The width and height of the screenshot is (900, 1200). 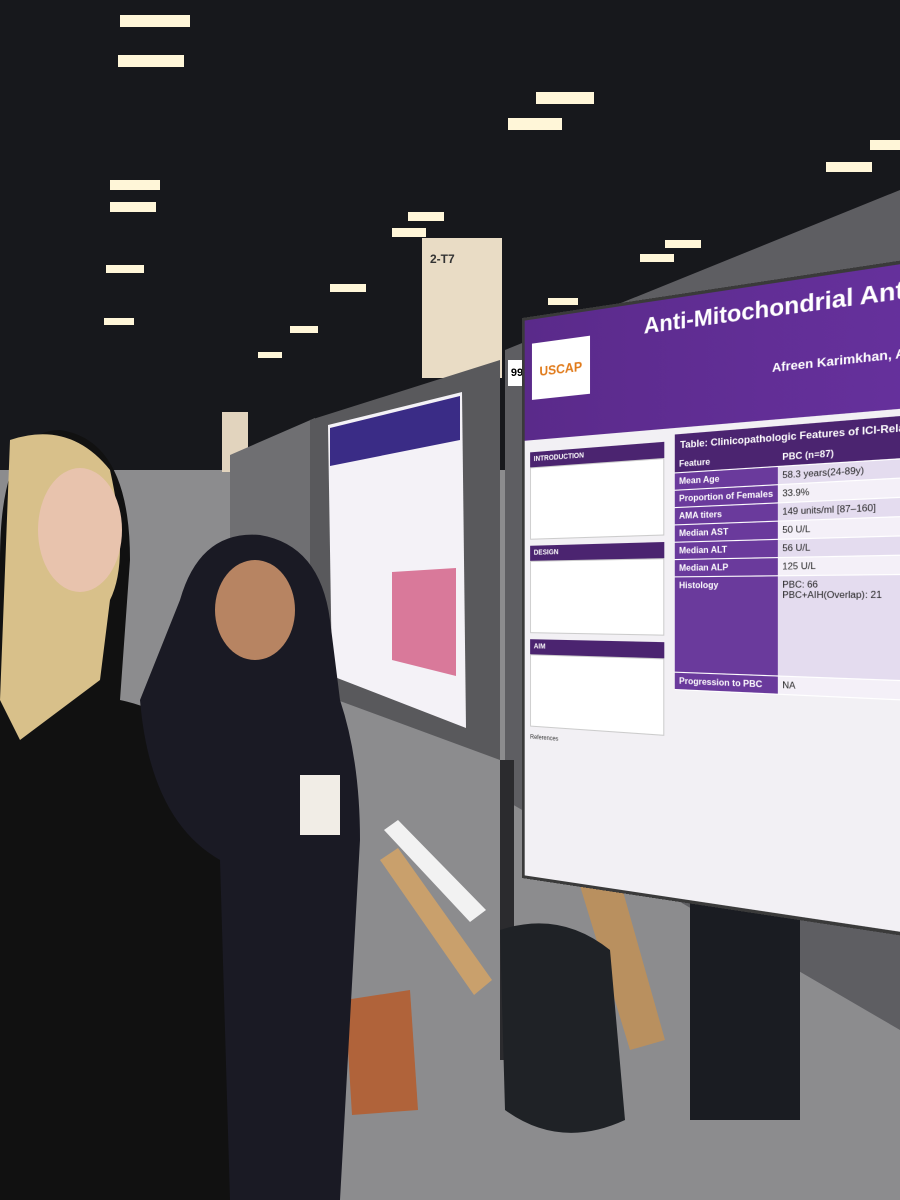 I want to click on feature-cell: Histology, so click(x=726, y=625).